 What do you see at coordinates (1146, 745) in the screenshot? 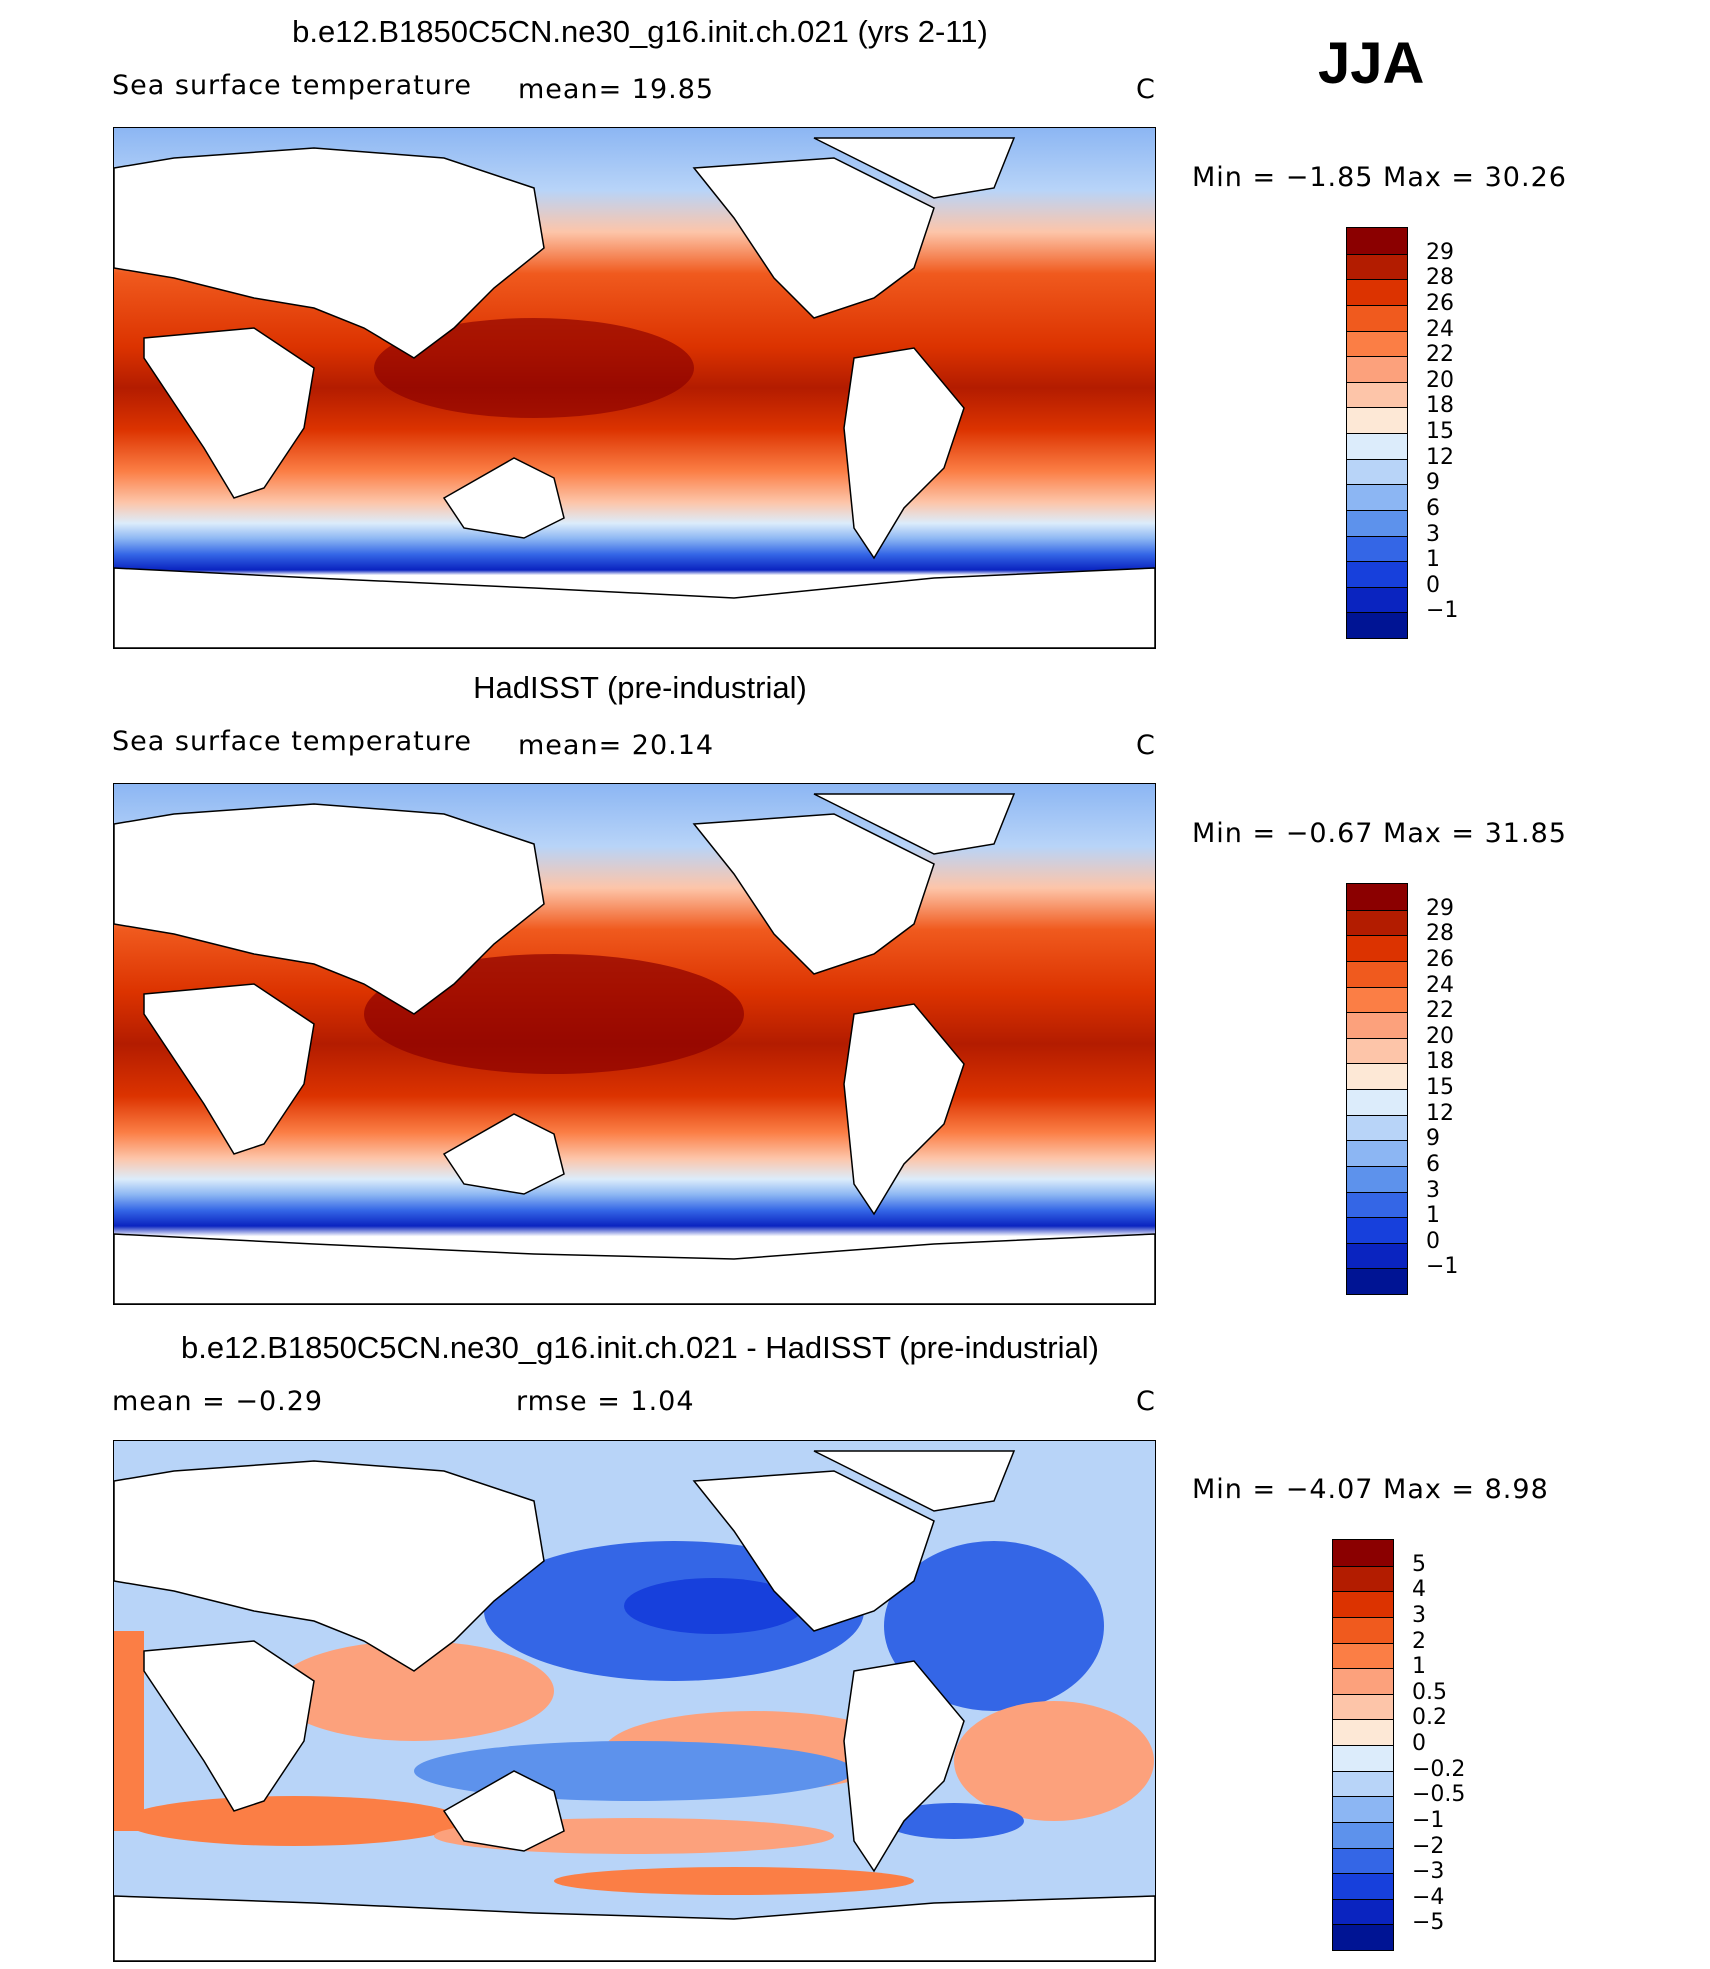
I see `panel-2-units: C` at bounding box center [1146, 745].